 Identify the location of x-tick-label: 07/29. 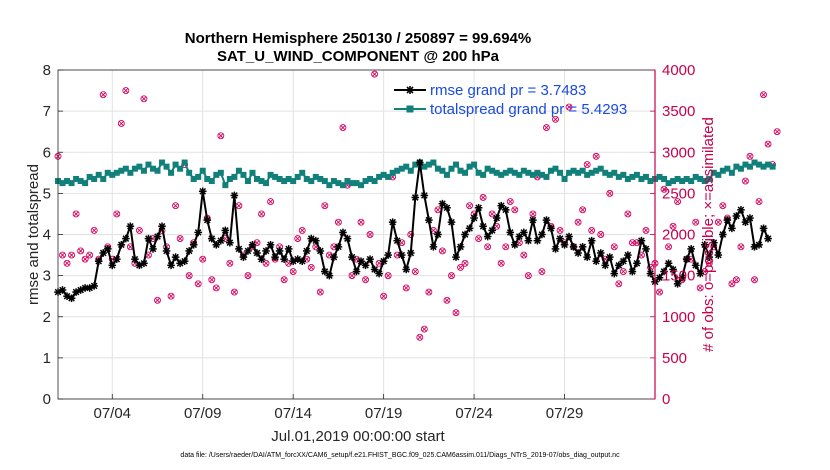
(565, 413).